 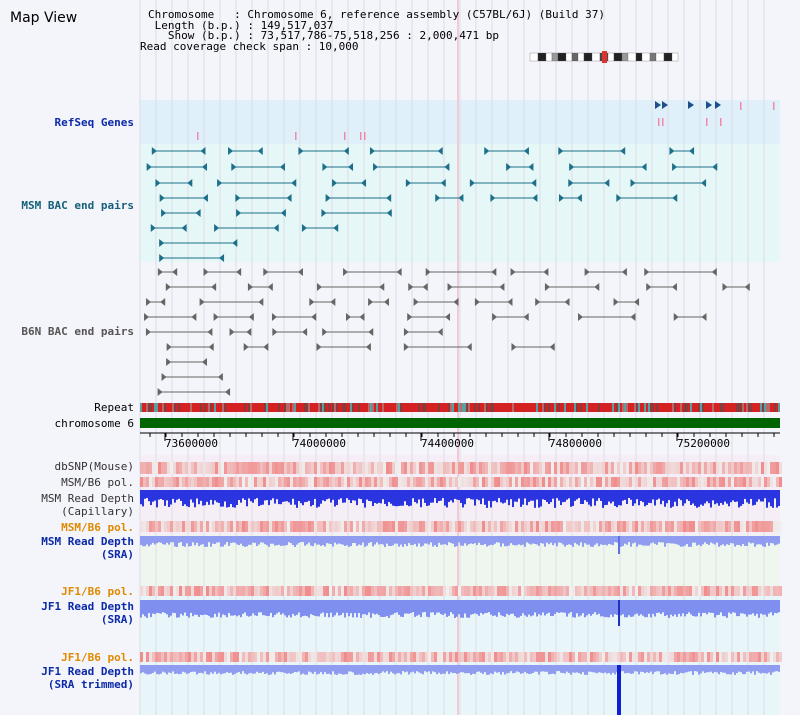 What do you see at coordinates (94, 122) in the screenshot?
I see `track-label-refseq: RefSeq Genes` at bounding box center [94, 122].